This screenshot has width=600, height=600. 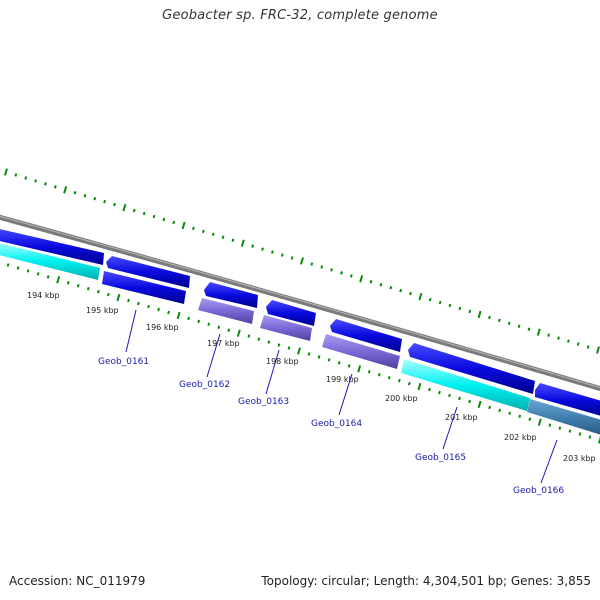 What do you see at coordinates (162, 327) in the screenshot?
I see `kbp-label: 196 kbp` at bounding box center [162, 327].